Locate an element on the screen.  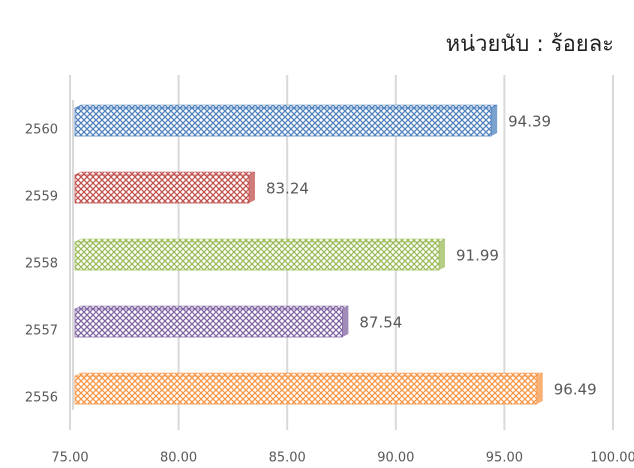
value-label: 96.49 is located at coordinates (575, 390).